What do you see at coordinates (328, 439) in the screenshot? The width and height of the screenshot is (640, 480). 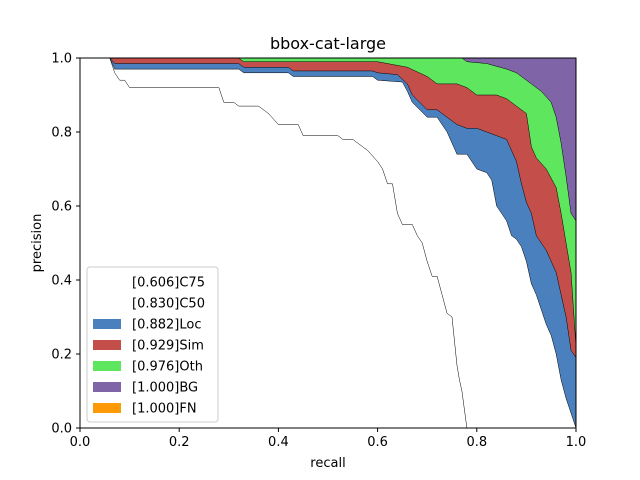 I see `x-axis: 0.0 0.2 0.4 0.6 0.8 1.0` at bounding box center [328, 439].